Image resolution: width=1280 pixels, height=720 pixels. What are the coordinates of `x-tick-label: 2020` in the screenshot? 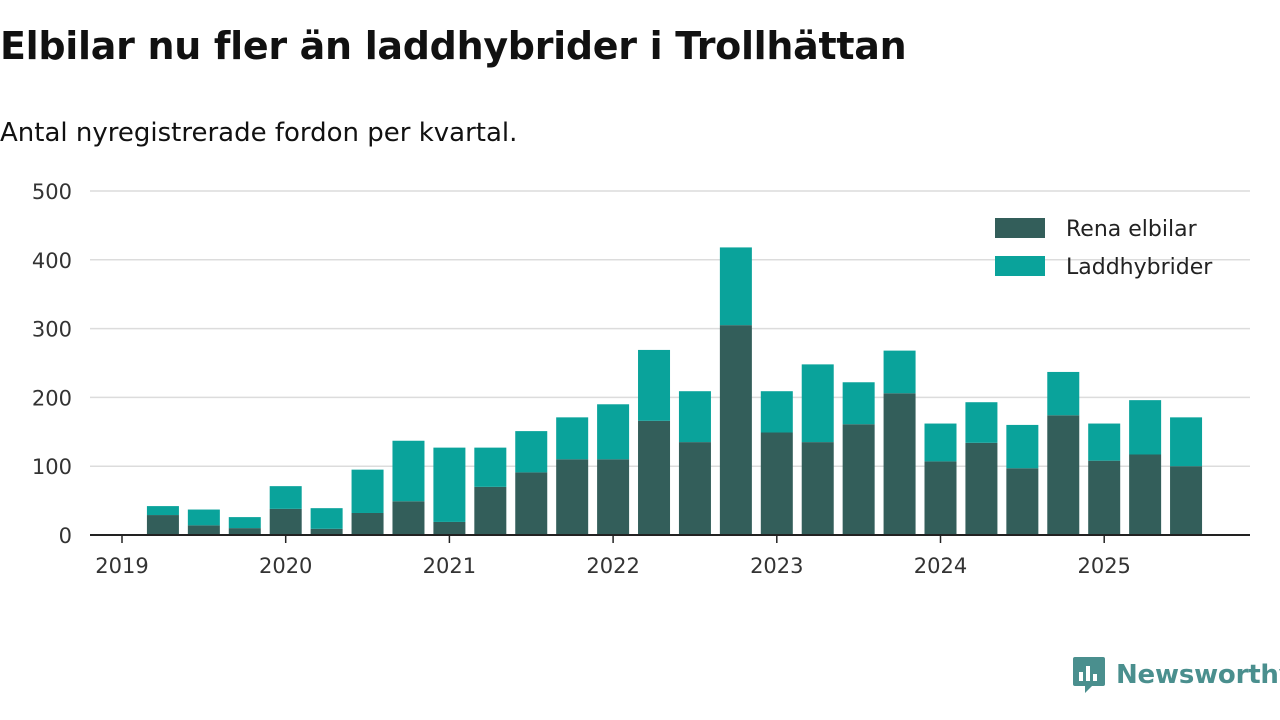 It's located at (285, 566).